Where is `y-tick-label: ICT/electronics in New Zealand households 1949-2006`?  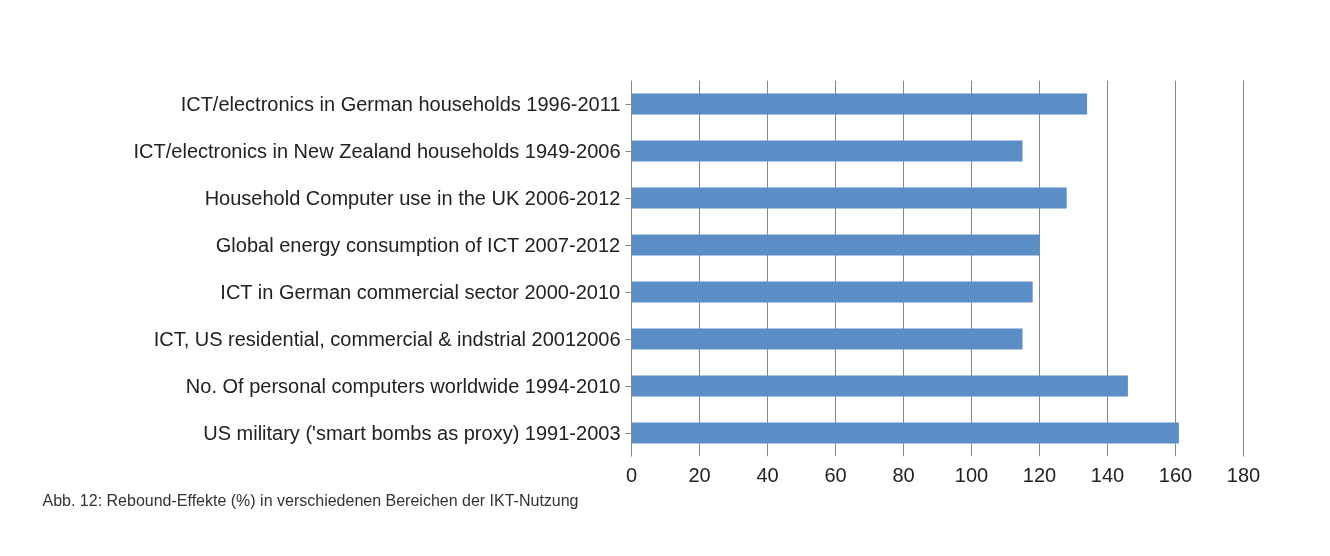
y-tick-label: ICT/electronics in New Zealand households 1949-2006 is located at coordinates (377, 151).